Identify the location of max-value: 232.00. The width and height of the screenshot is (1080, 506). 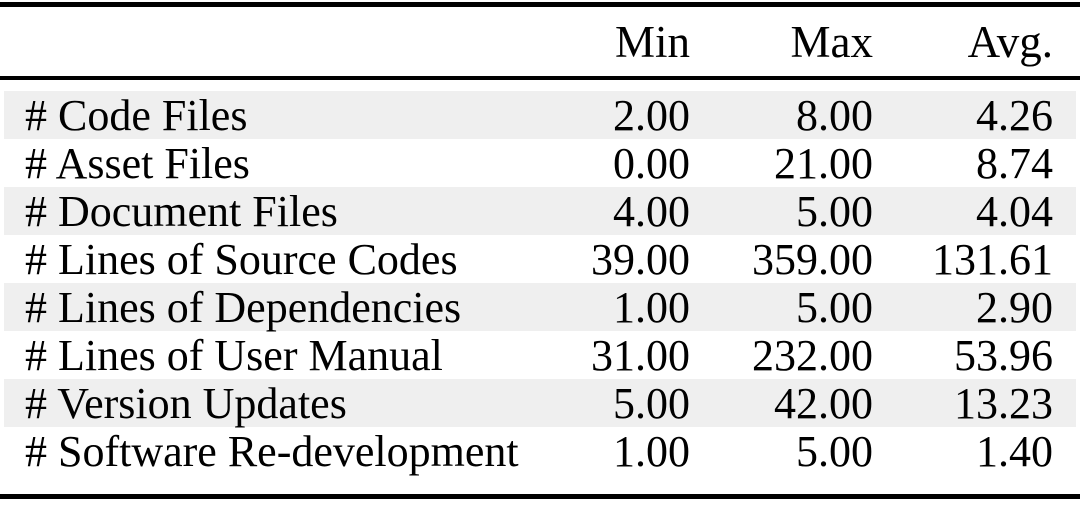
(812, 355).